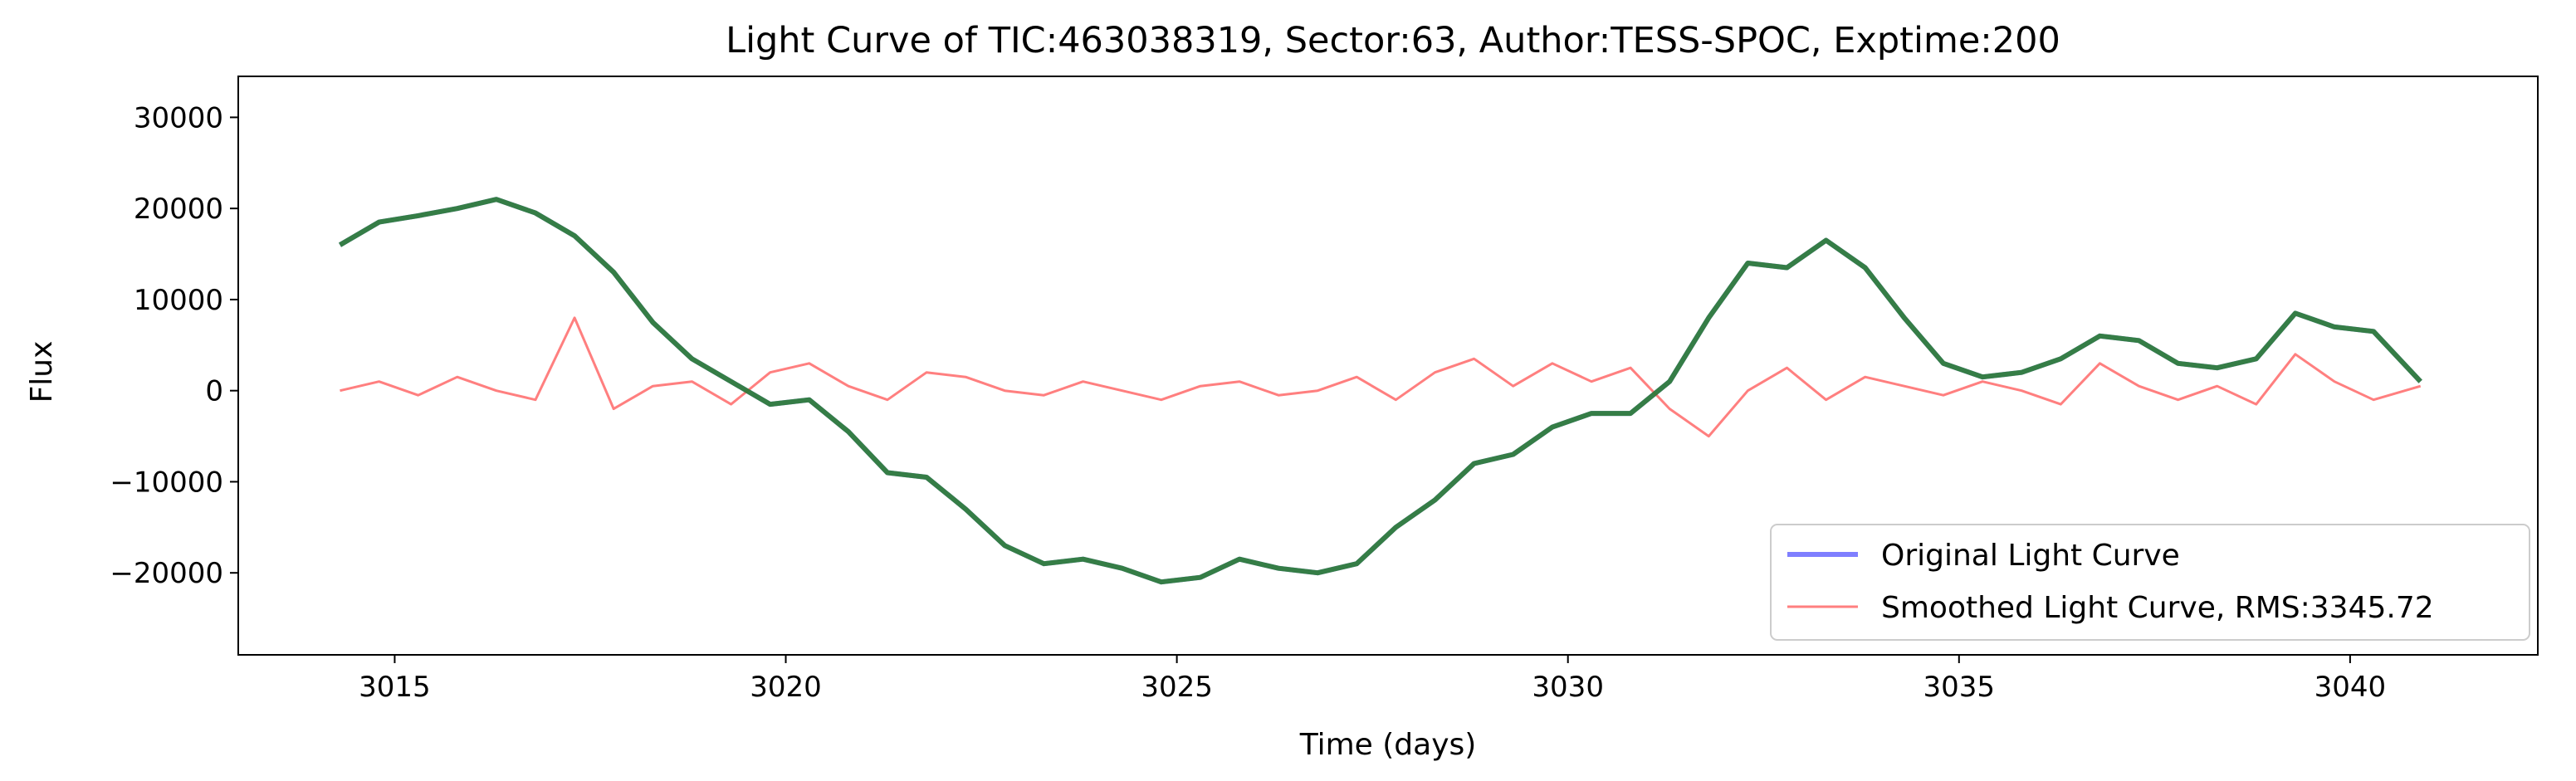  Describe the element at coordinates (786, 687) in the screenshot. I see `x-tick-label: 3020` at that location.